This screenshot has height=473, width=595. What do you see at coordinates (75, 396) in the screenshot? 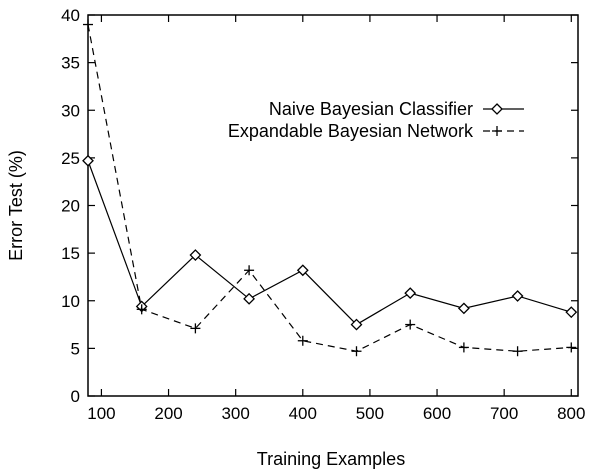
I see `y-tick-label: 0` at bounding box center [75, 396].